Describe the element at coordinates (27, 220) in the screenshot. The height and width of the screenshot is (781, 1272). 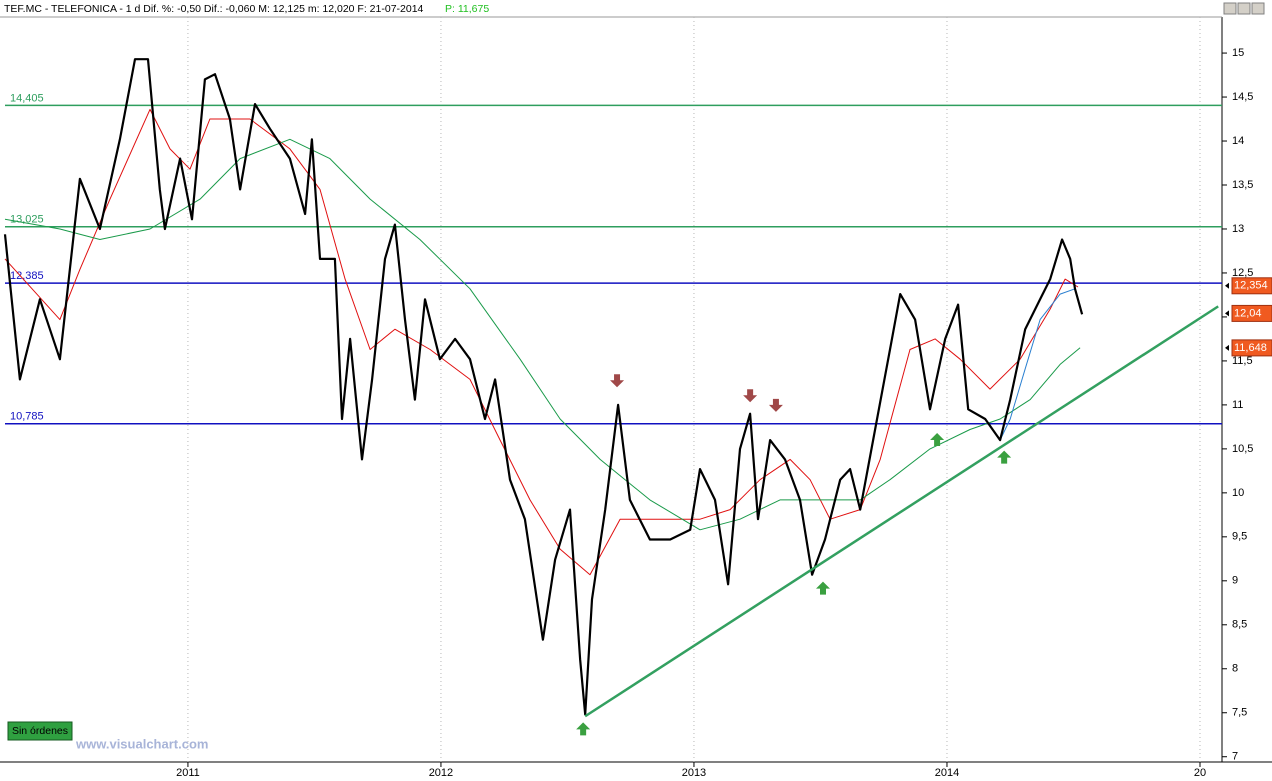
I see `level-label: 13,025` at that location.